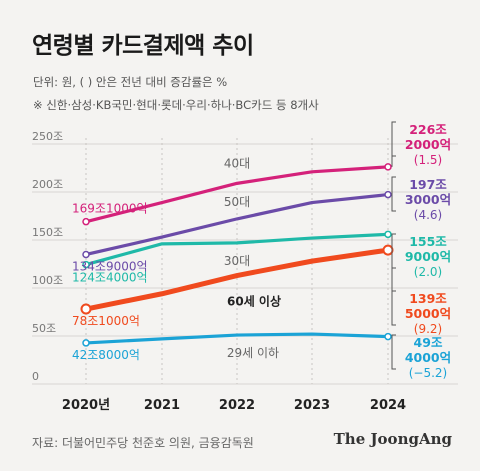 The height and width of the screenshot is (471, 480). What do you see at coordinates (428, 199) in the screenshot?
I see `end-value-label: 3000억` at bounding box center [428, 199].